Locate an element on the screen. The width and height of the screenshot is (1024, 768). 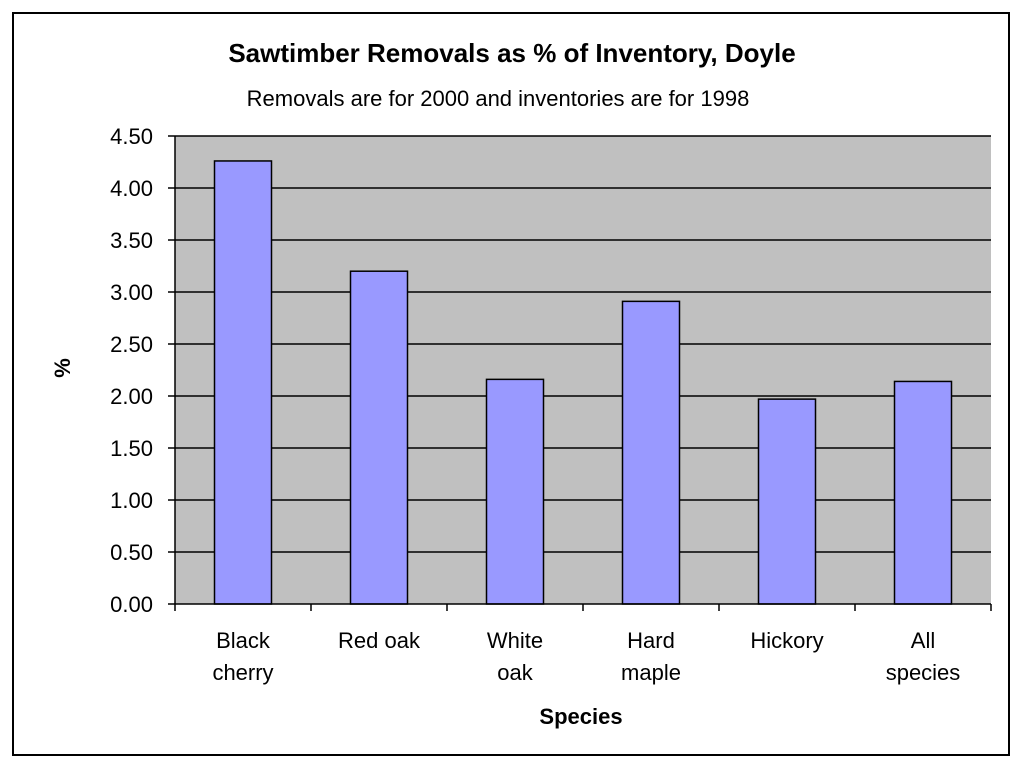
y-tick-label: 2.00 is located at coordinates (131, 396).